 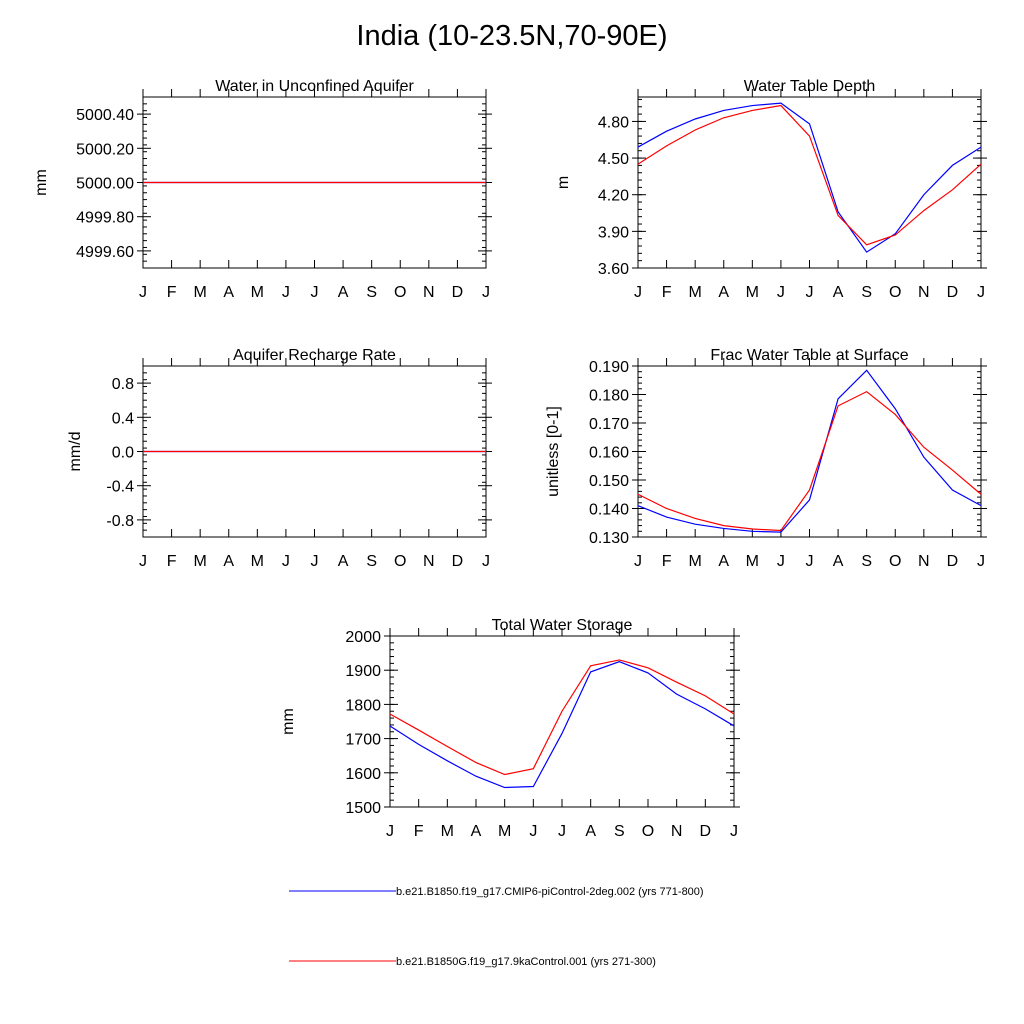 What do you see at coordinates (105, 252) in the screenshot?
I see `y-tick-label: 4999.60` at bounding box center [105, 252].